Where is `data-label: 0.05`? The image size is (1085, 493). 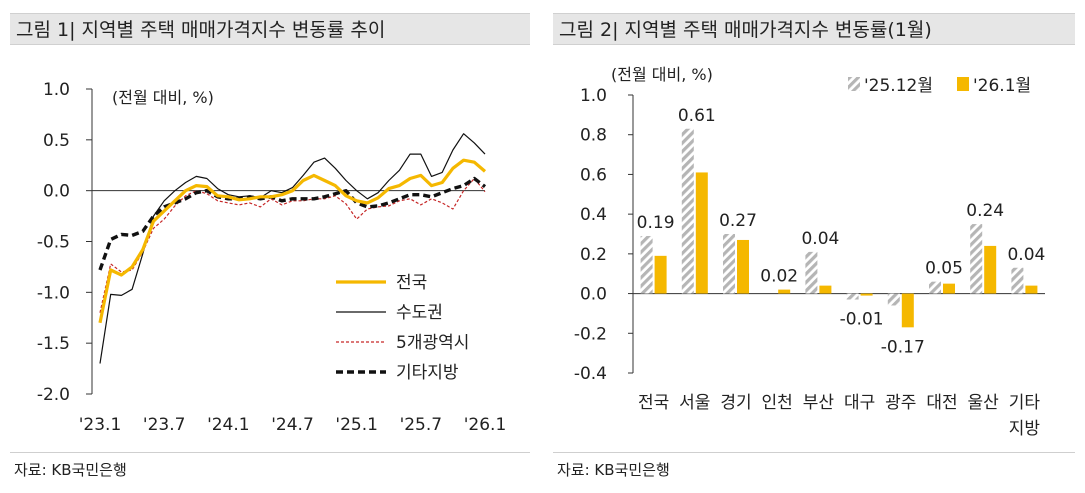
data-label: 0.05 is located at coordinates (944, 269).